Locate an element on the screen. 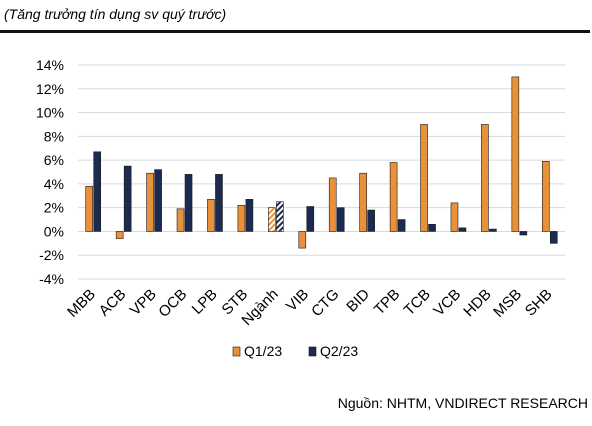 This screenshot has height=426, width=592. y-tick-label: 6% is located at coordinates (54, 160).